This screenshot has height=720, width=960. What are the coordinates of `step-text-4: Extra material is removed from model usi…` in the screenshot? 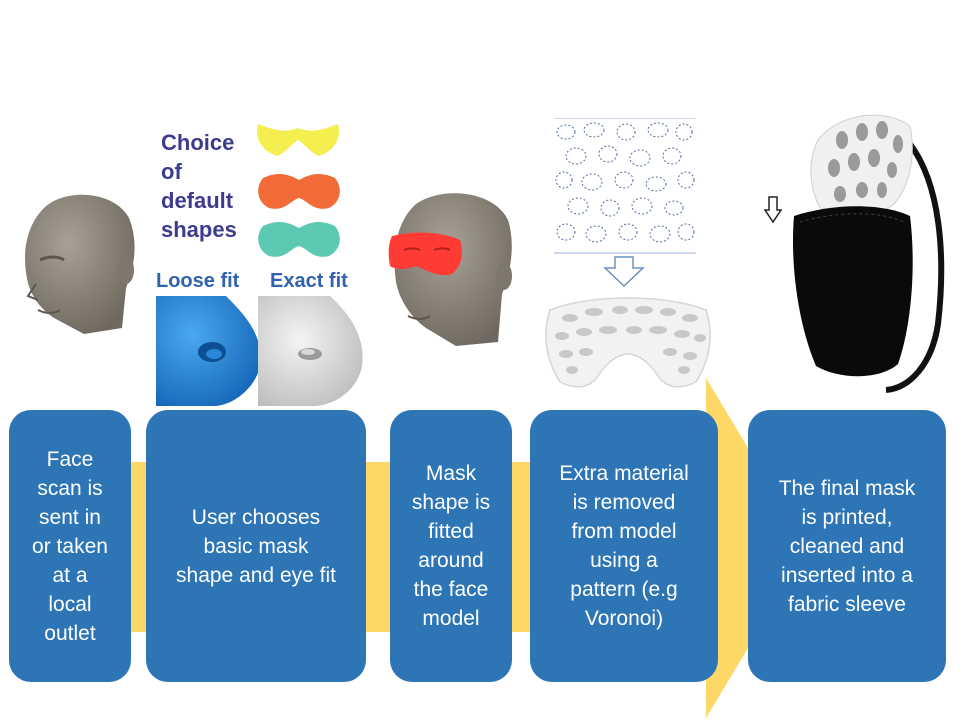 It's located at (624, 546).